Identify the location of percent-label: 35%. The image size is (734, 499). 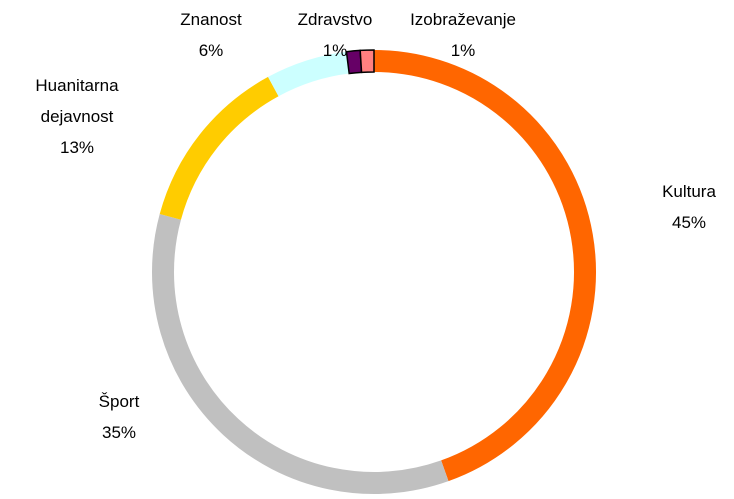
(119, 432).